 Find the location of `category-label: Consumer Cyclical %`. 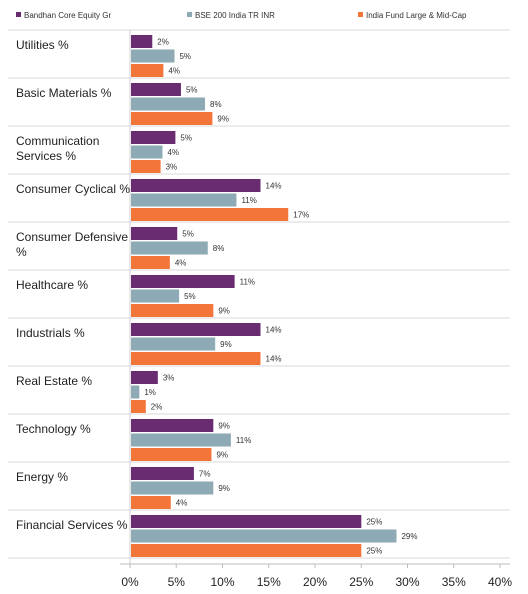

category-label: Consumer Cyclical % is located at coordinates (73, 189).